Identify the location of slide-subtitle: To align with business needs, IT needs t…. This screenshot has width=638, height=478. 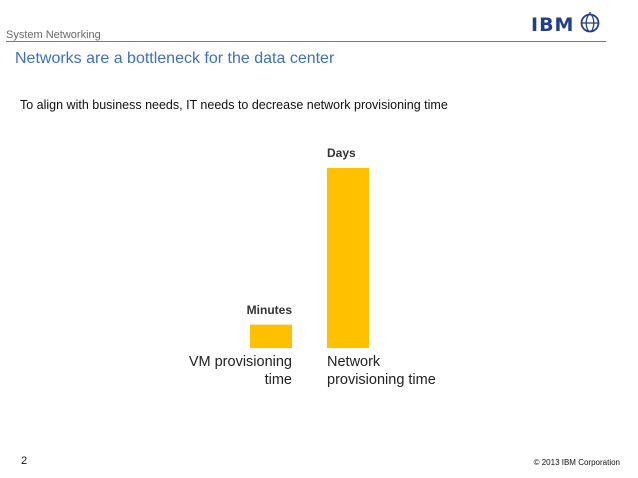
(234, 105).